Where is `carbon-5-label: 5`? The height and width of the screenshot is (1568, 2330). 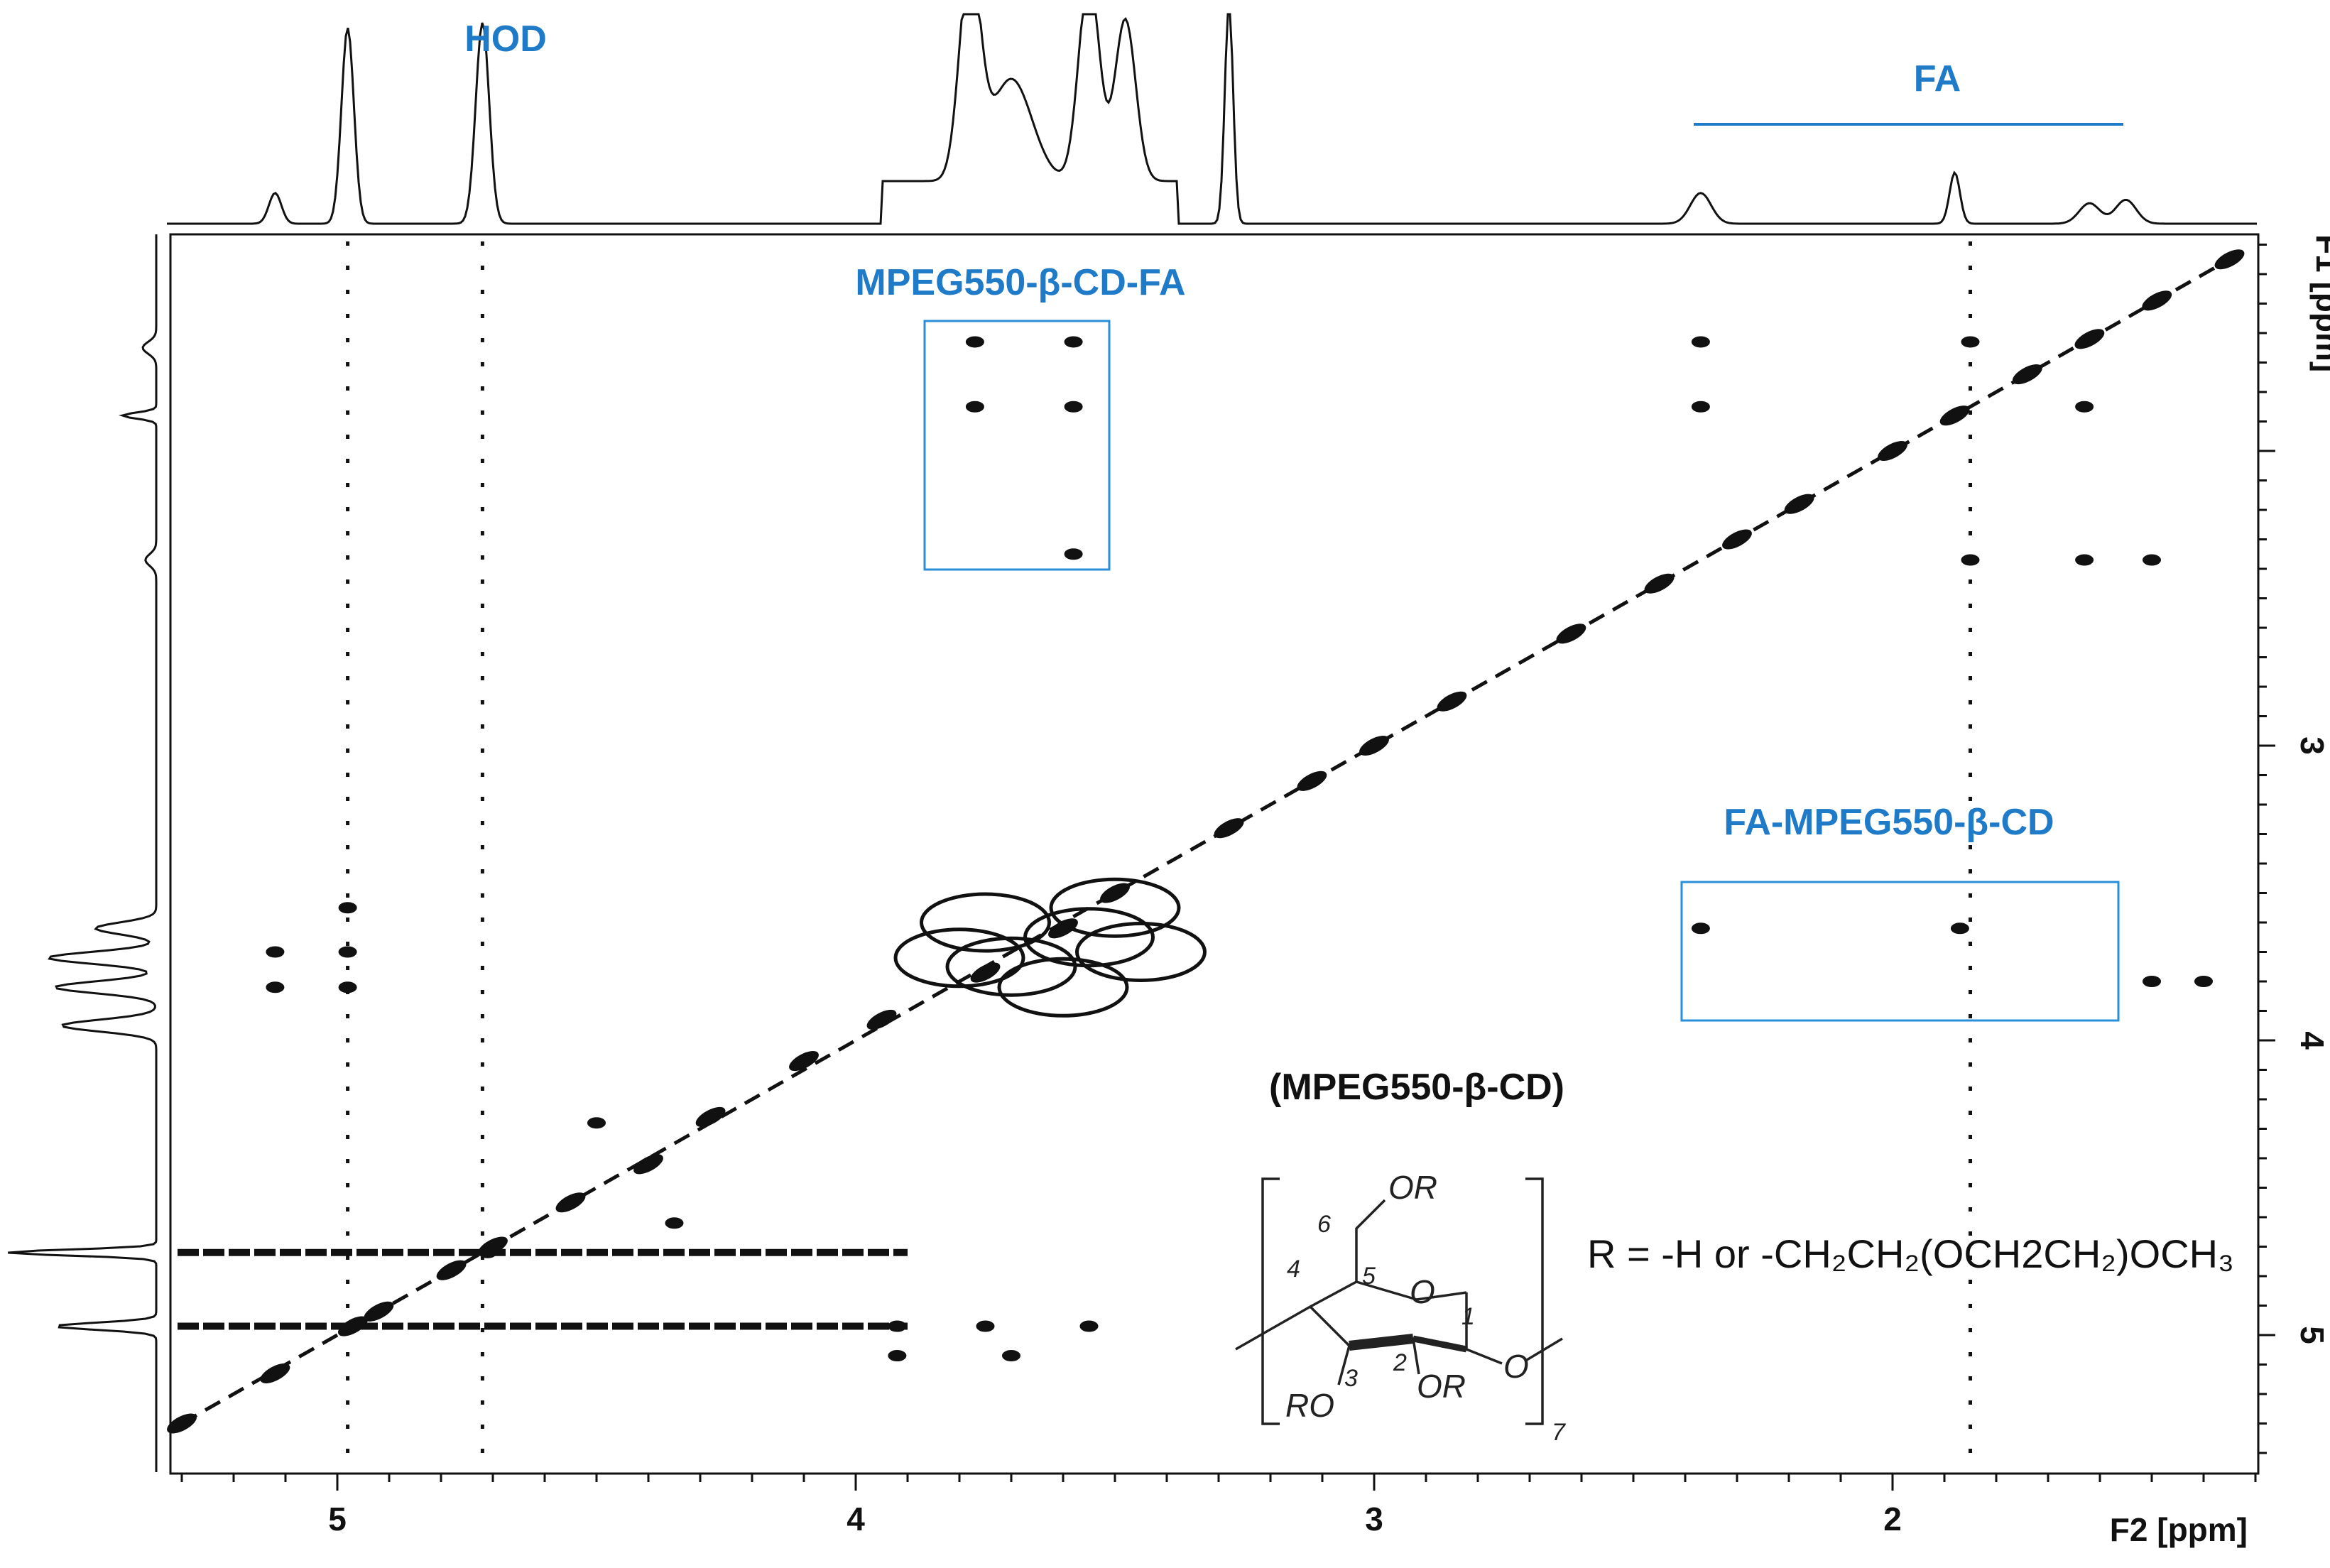
carbon-5-label: 5 is located at coordinates (1369, 1276).